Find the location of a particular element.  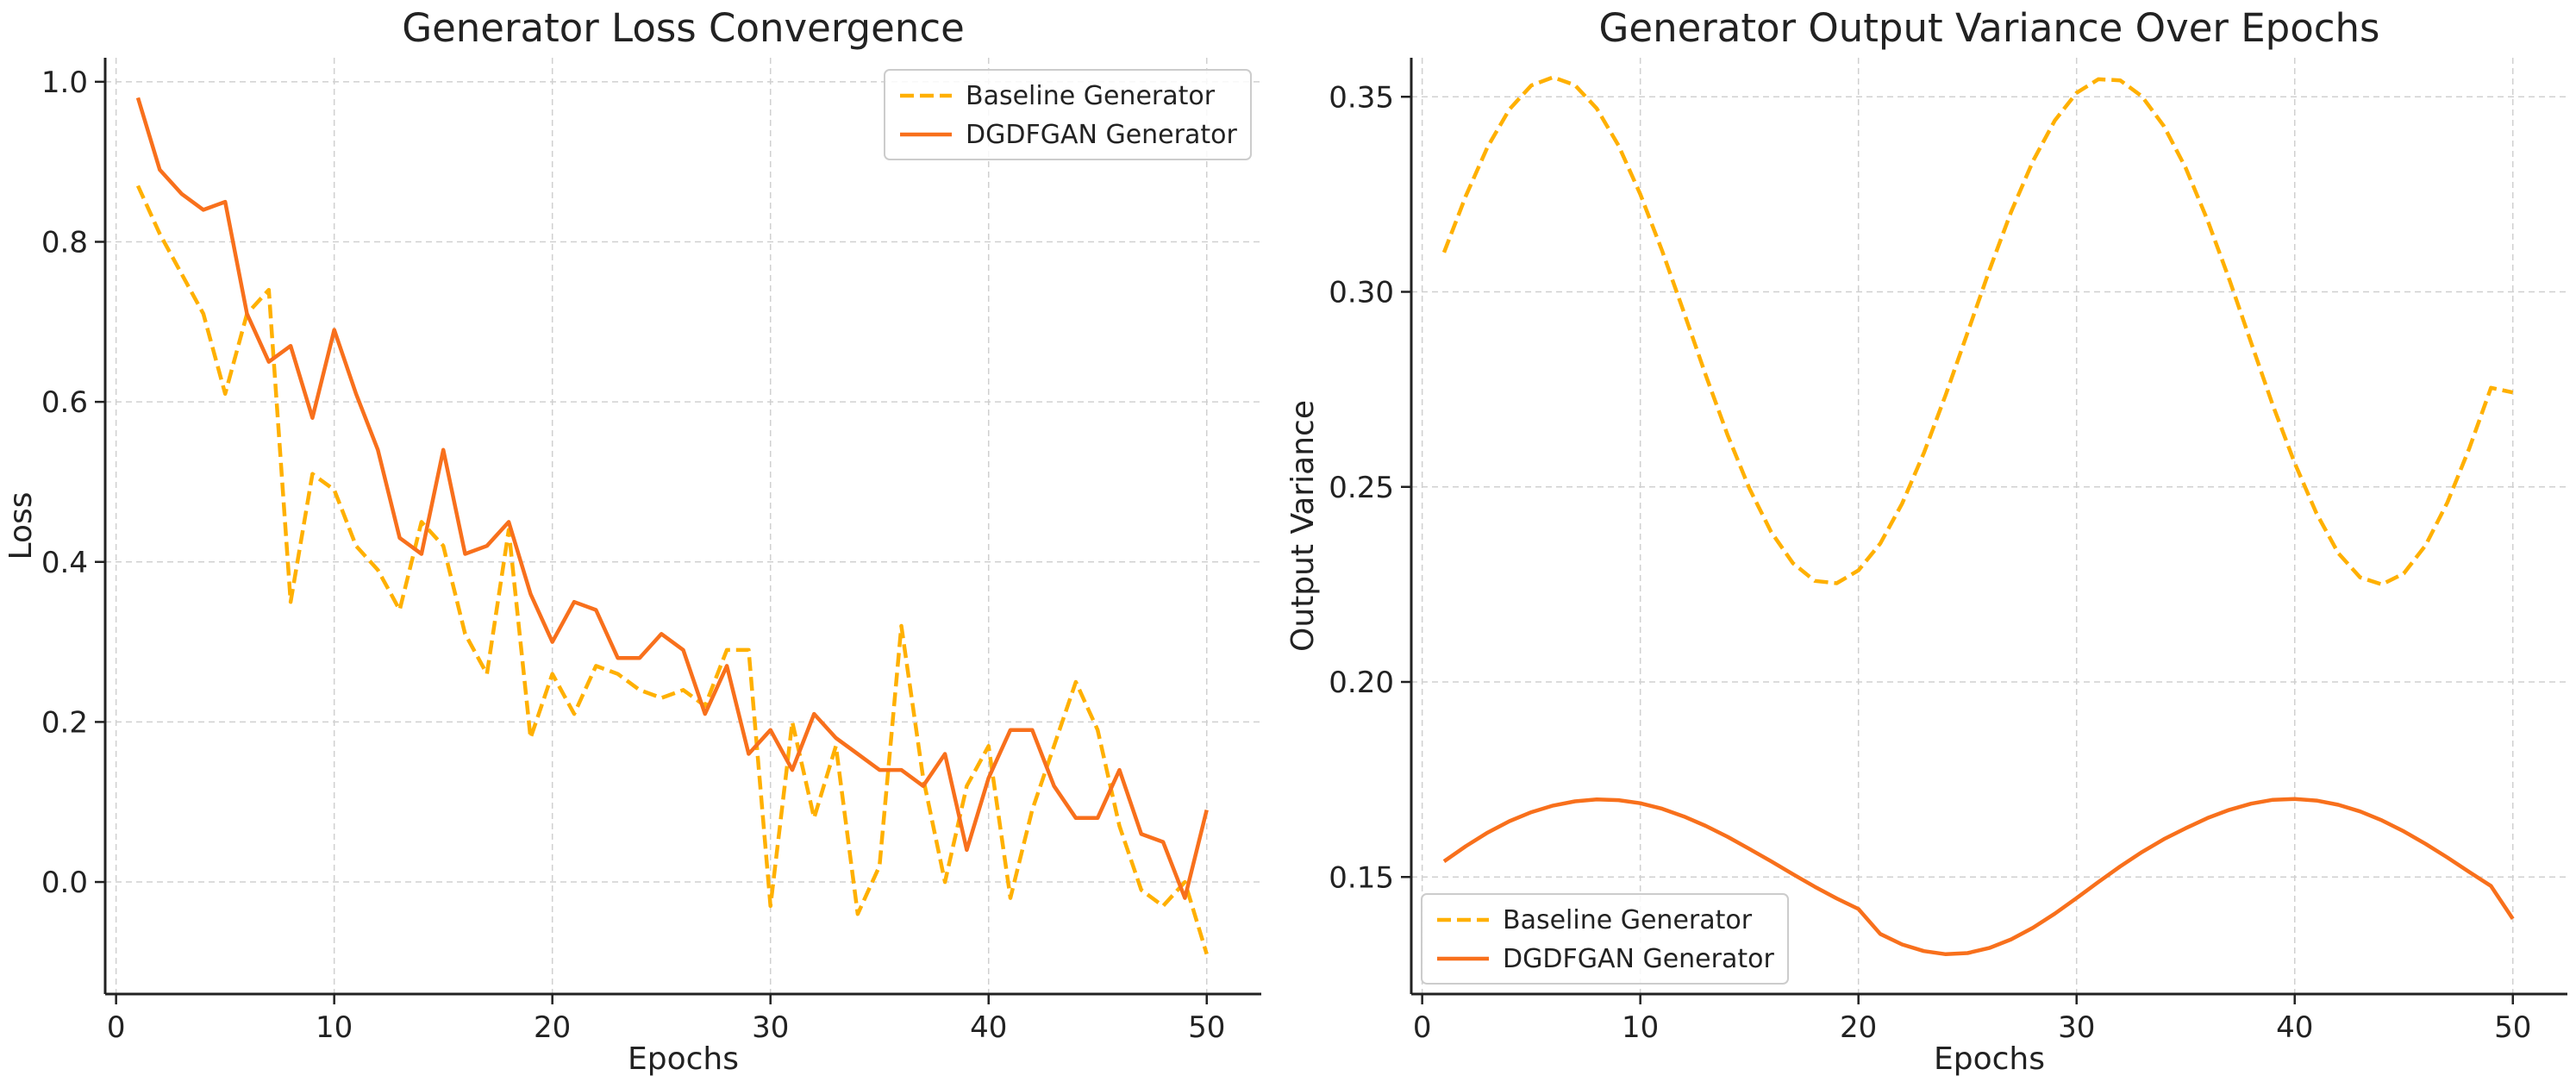

y-tick-label: 1.0 is located at coordinates (64, 83).